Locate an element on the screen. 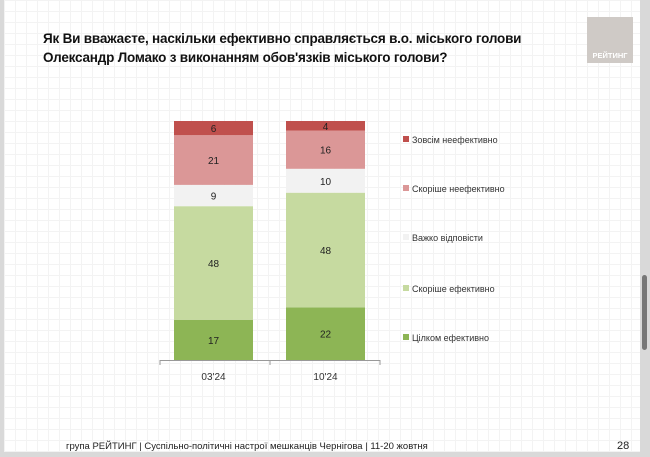  data-label: 22 is located at coordinates (326, 335).